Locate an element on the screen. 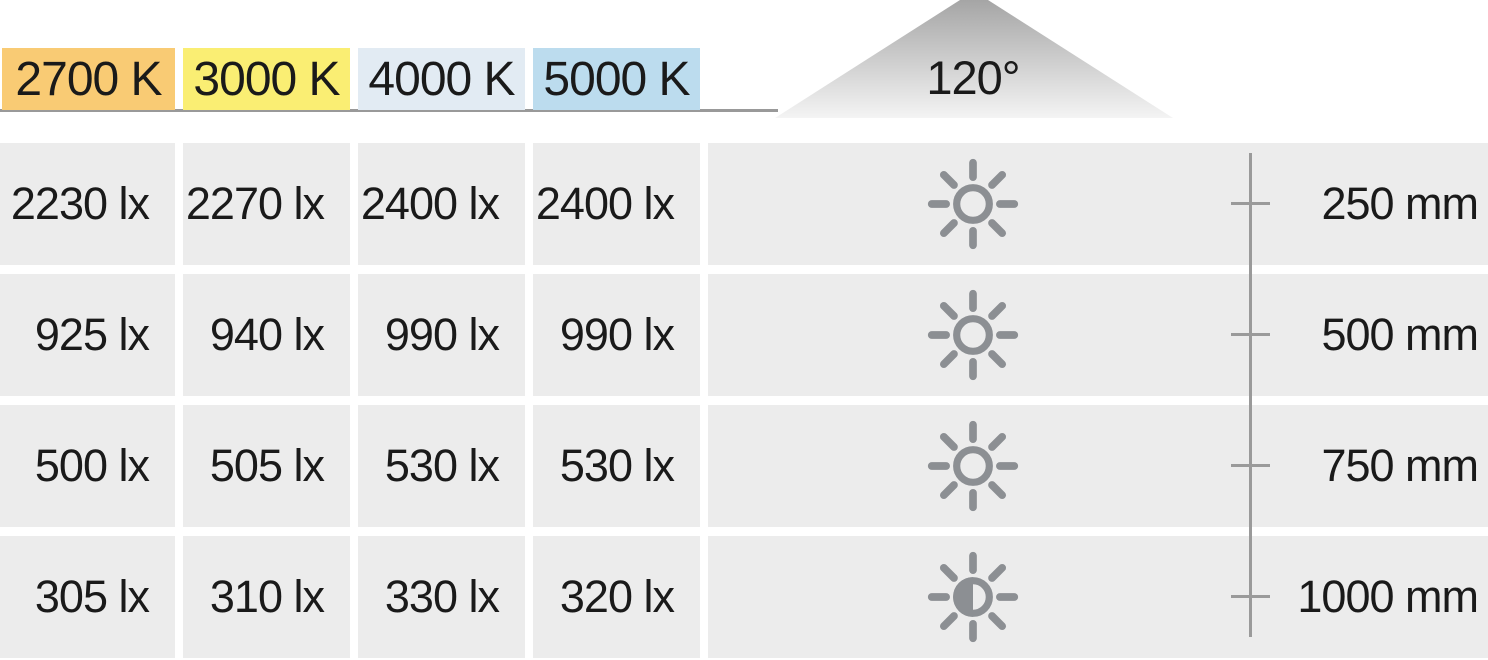  color-temp-label: 2700 K is located at coordinates (88, 79).